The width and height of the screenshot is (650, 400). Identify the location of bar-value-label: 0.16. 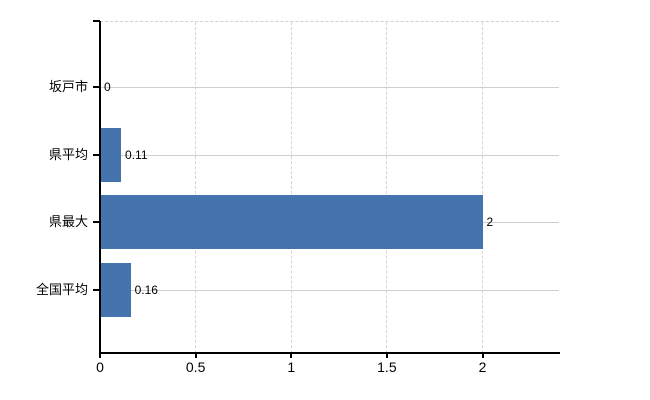
(146, 289).